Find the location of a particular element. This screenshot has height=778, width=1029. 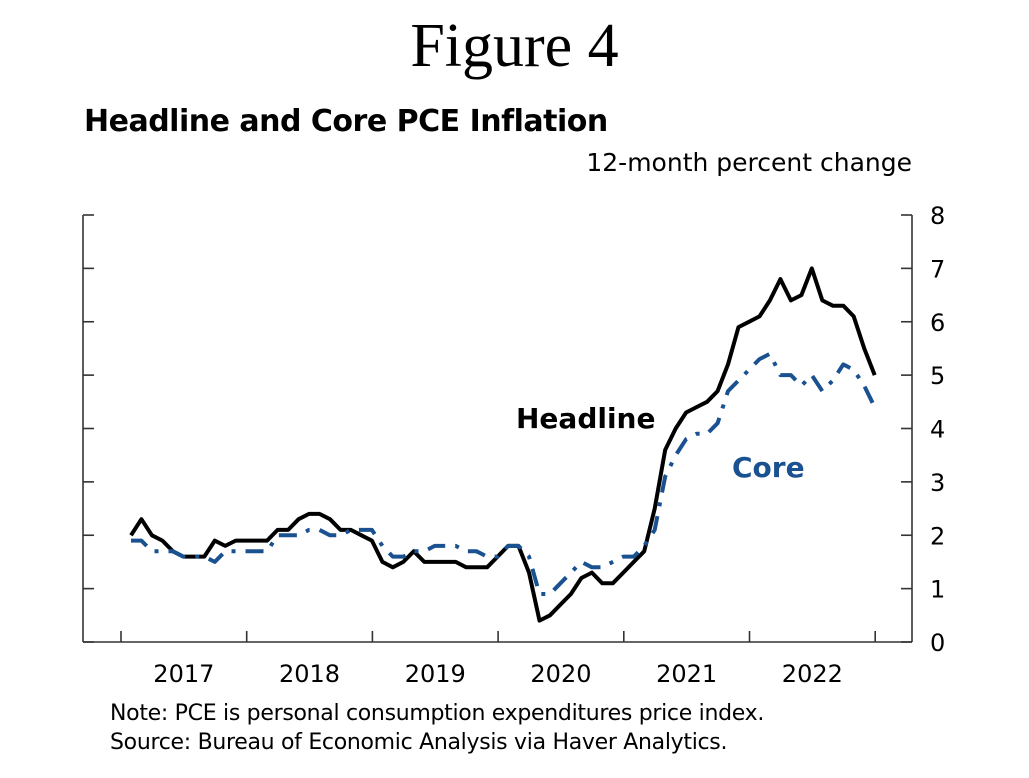

y-tick-label: 4 is located at coordinates (937, 430).